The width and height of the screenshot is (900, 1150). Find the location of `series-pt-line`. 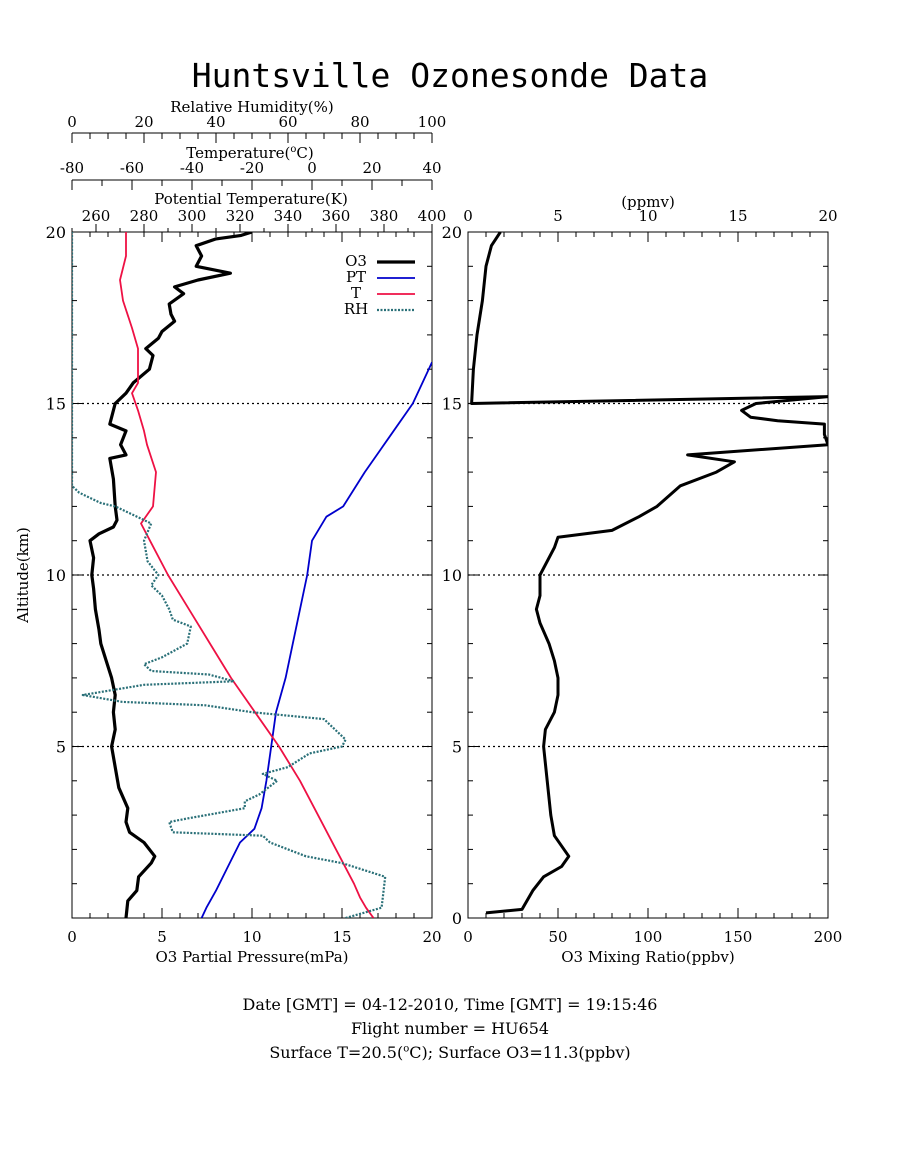

series-pt-line is located at coordinates (316, 639).